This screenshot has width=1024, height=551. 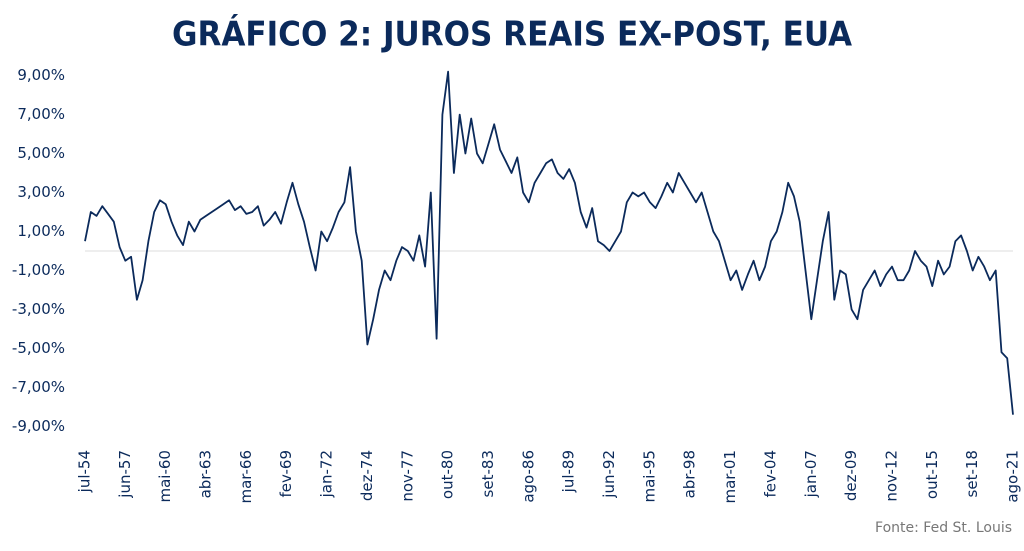 What do you see at coordinates (609, 474) in the screenshot?
I see `x-tick-label: jun-92` at bounding box center [609, 474].